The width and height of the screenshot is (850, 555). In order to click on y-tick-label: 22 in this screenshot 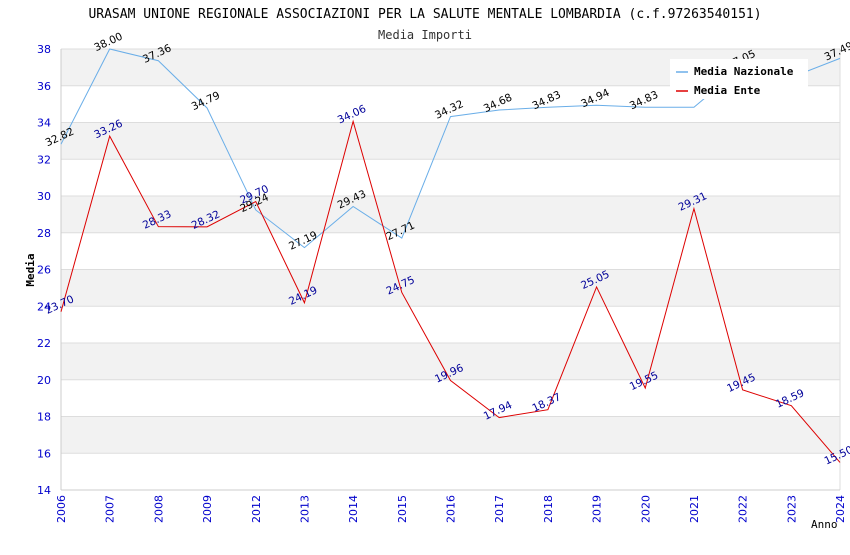, I will do `click(44, 343)`.